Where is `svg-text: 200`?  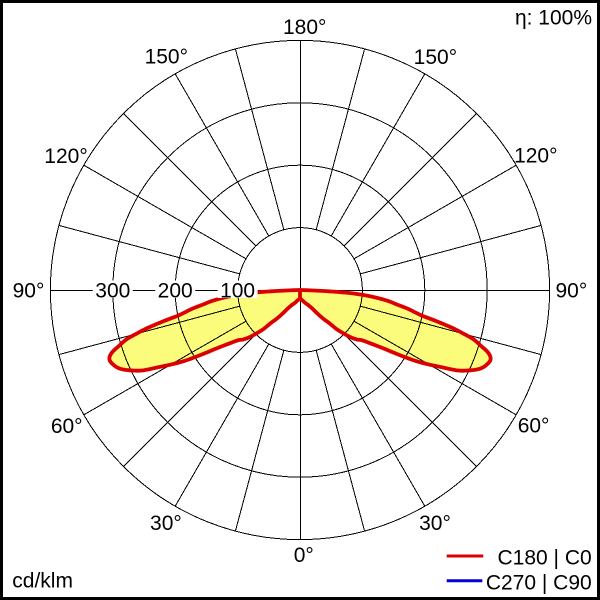 svg-text: 200 is located at coordinates (175, 290).